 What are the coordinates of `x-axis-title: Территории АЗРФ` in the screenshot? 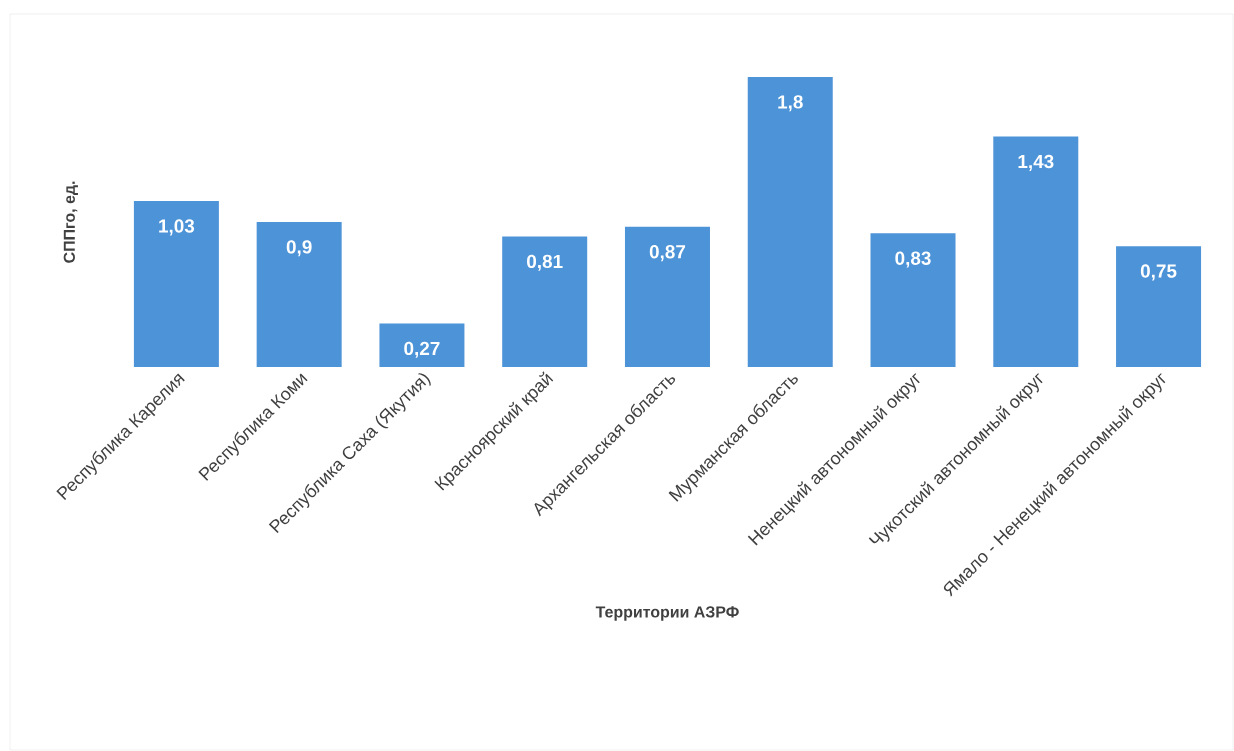 It's located at (667, 613).